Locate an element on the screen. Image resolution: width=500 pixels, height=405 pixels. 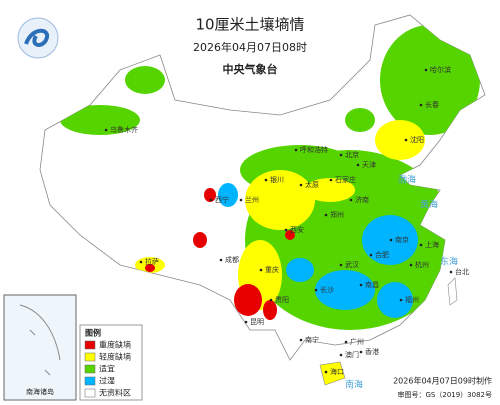
inset-label: 南海诸岛 is located at coordinates (40, 391).